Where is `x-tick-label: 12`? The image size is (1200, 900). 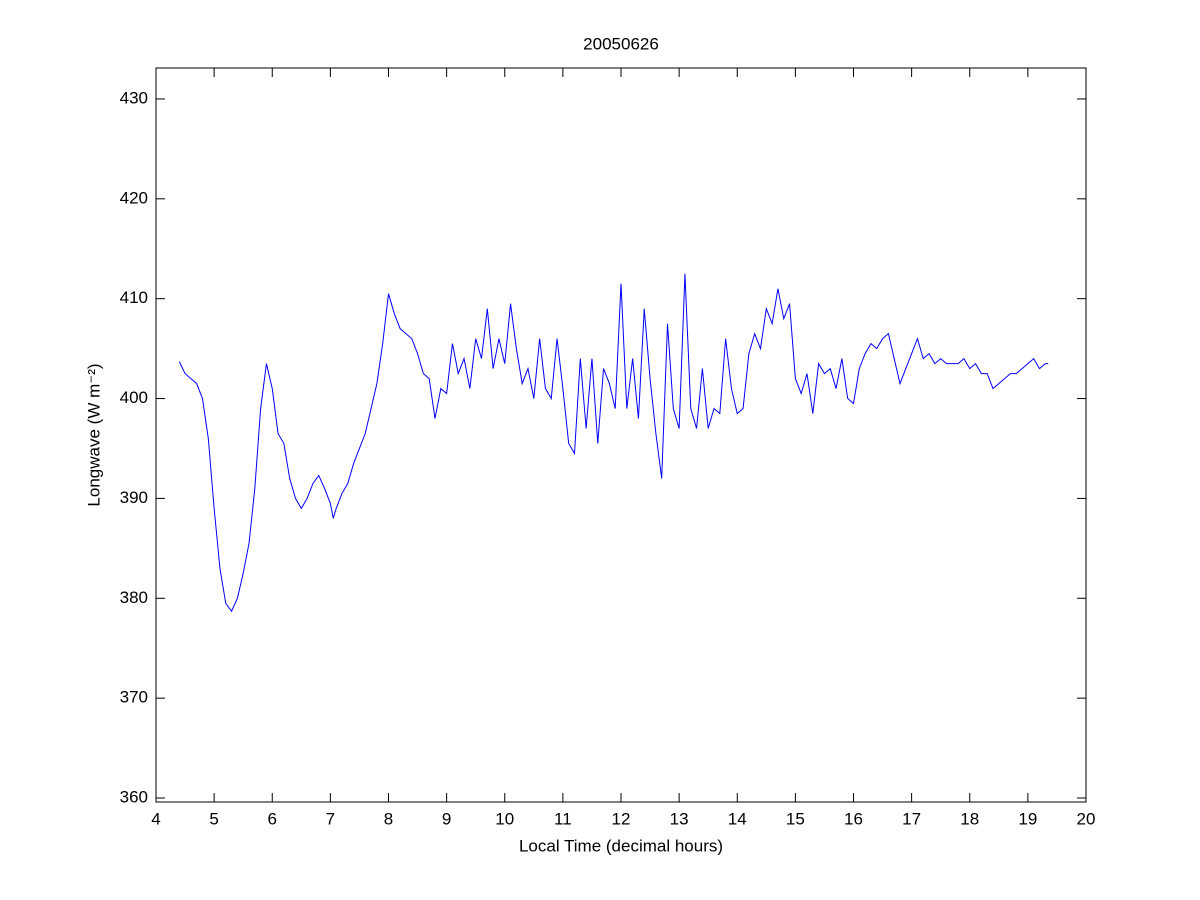
x-tick-label: 12 is located at coordinates (621, 818).